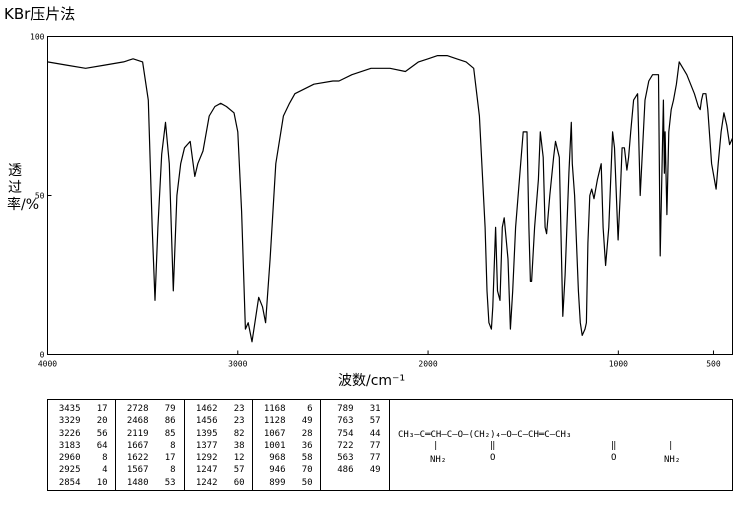 The height and width of the screenshot is (510, 737). What do you see at coordinates (283, 482) in the screenshot?
I see `peak-row: 899 50` at bounding box center [283, 482].